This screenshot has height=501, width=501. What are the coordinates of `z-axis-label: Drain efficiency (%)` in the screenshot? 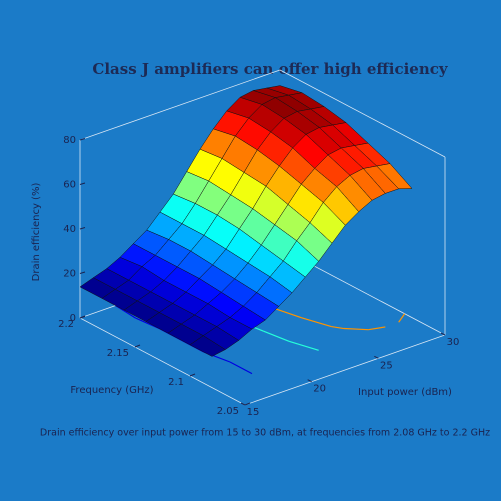 It's located at (36, 232).